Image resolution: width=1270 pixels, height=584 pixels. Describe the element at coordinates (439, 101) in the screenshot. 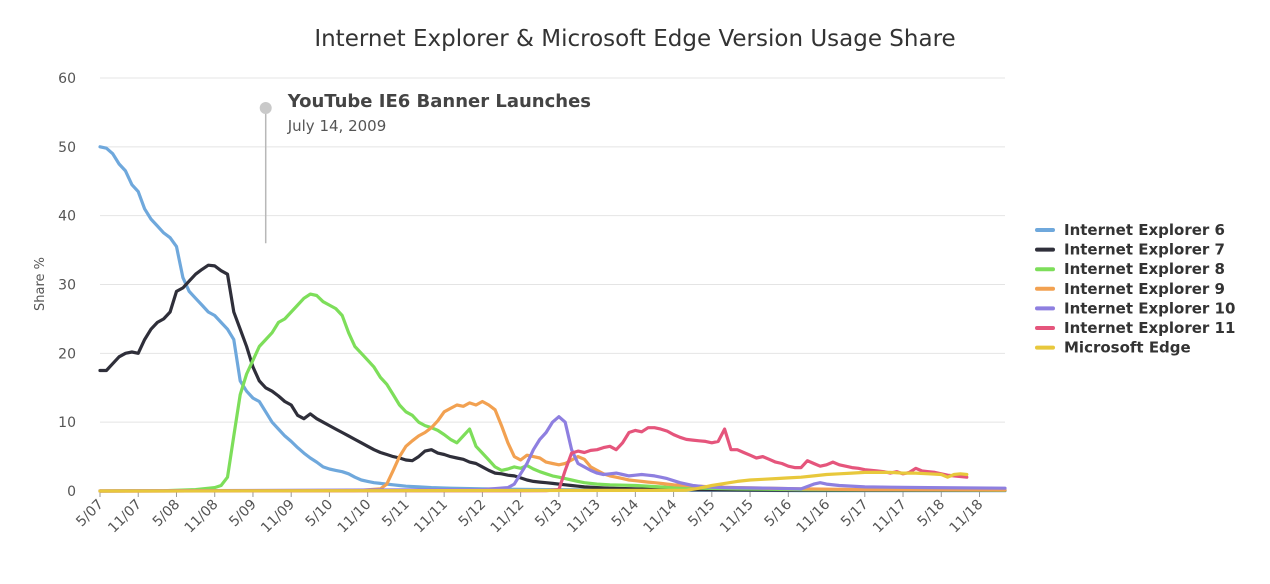

I see `annotation-title: YouTube IE6 Banner Launches` at that location.